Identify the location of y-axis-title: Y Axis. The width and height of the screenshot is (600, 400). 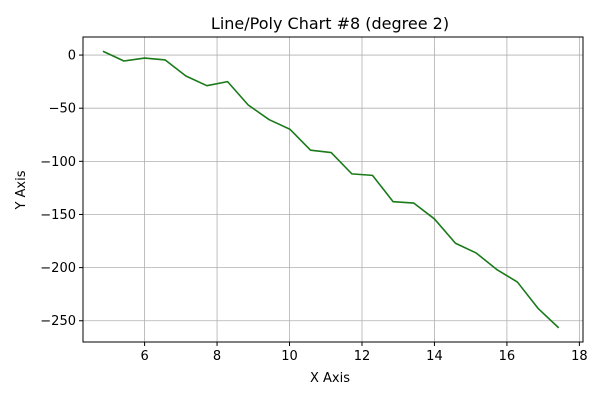
(21, 190).